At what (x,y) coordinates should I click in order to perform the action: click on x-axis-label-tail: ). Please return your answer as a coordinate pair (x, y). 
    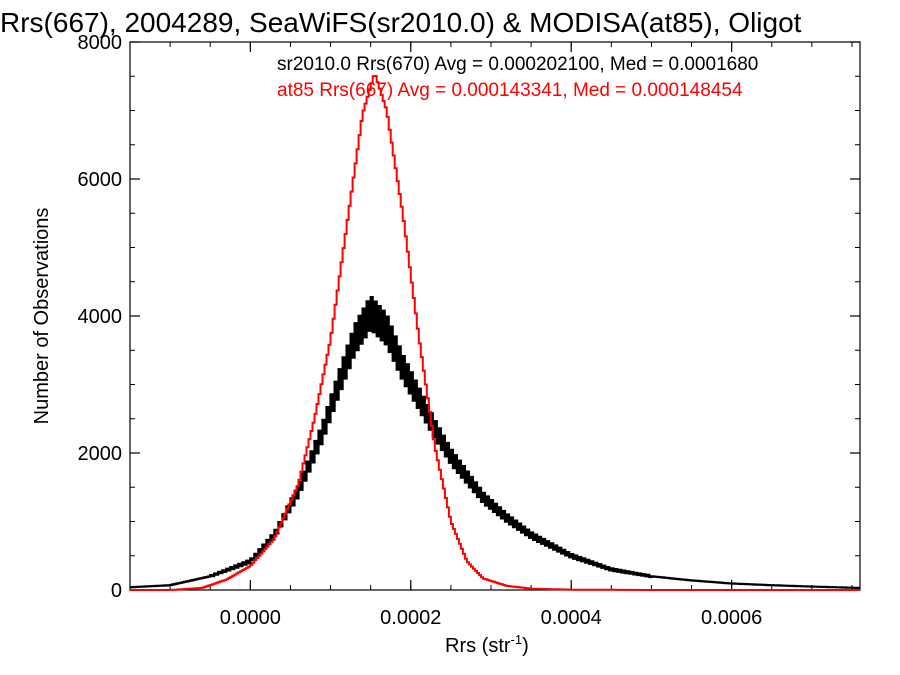
    Looking at the image, I should click on (525, 646).